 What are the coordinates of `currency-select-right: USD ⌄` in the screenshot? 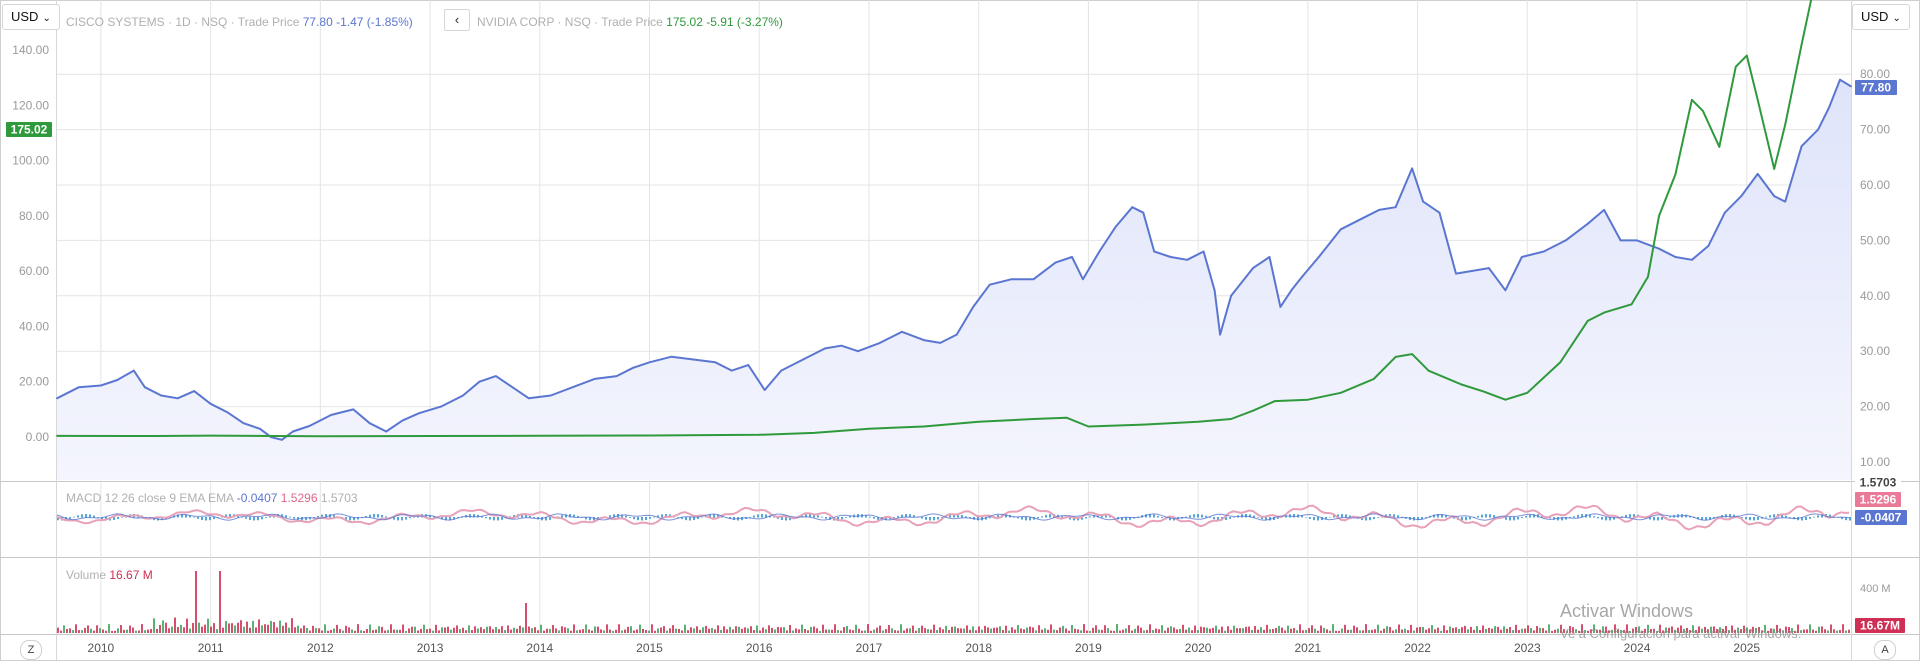 It's located at (1881, 17).